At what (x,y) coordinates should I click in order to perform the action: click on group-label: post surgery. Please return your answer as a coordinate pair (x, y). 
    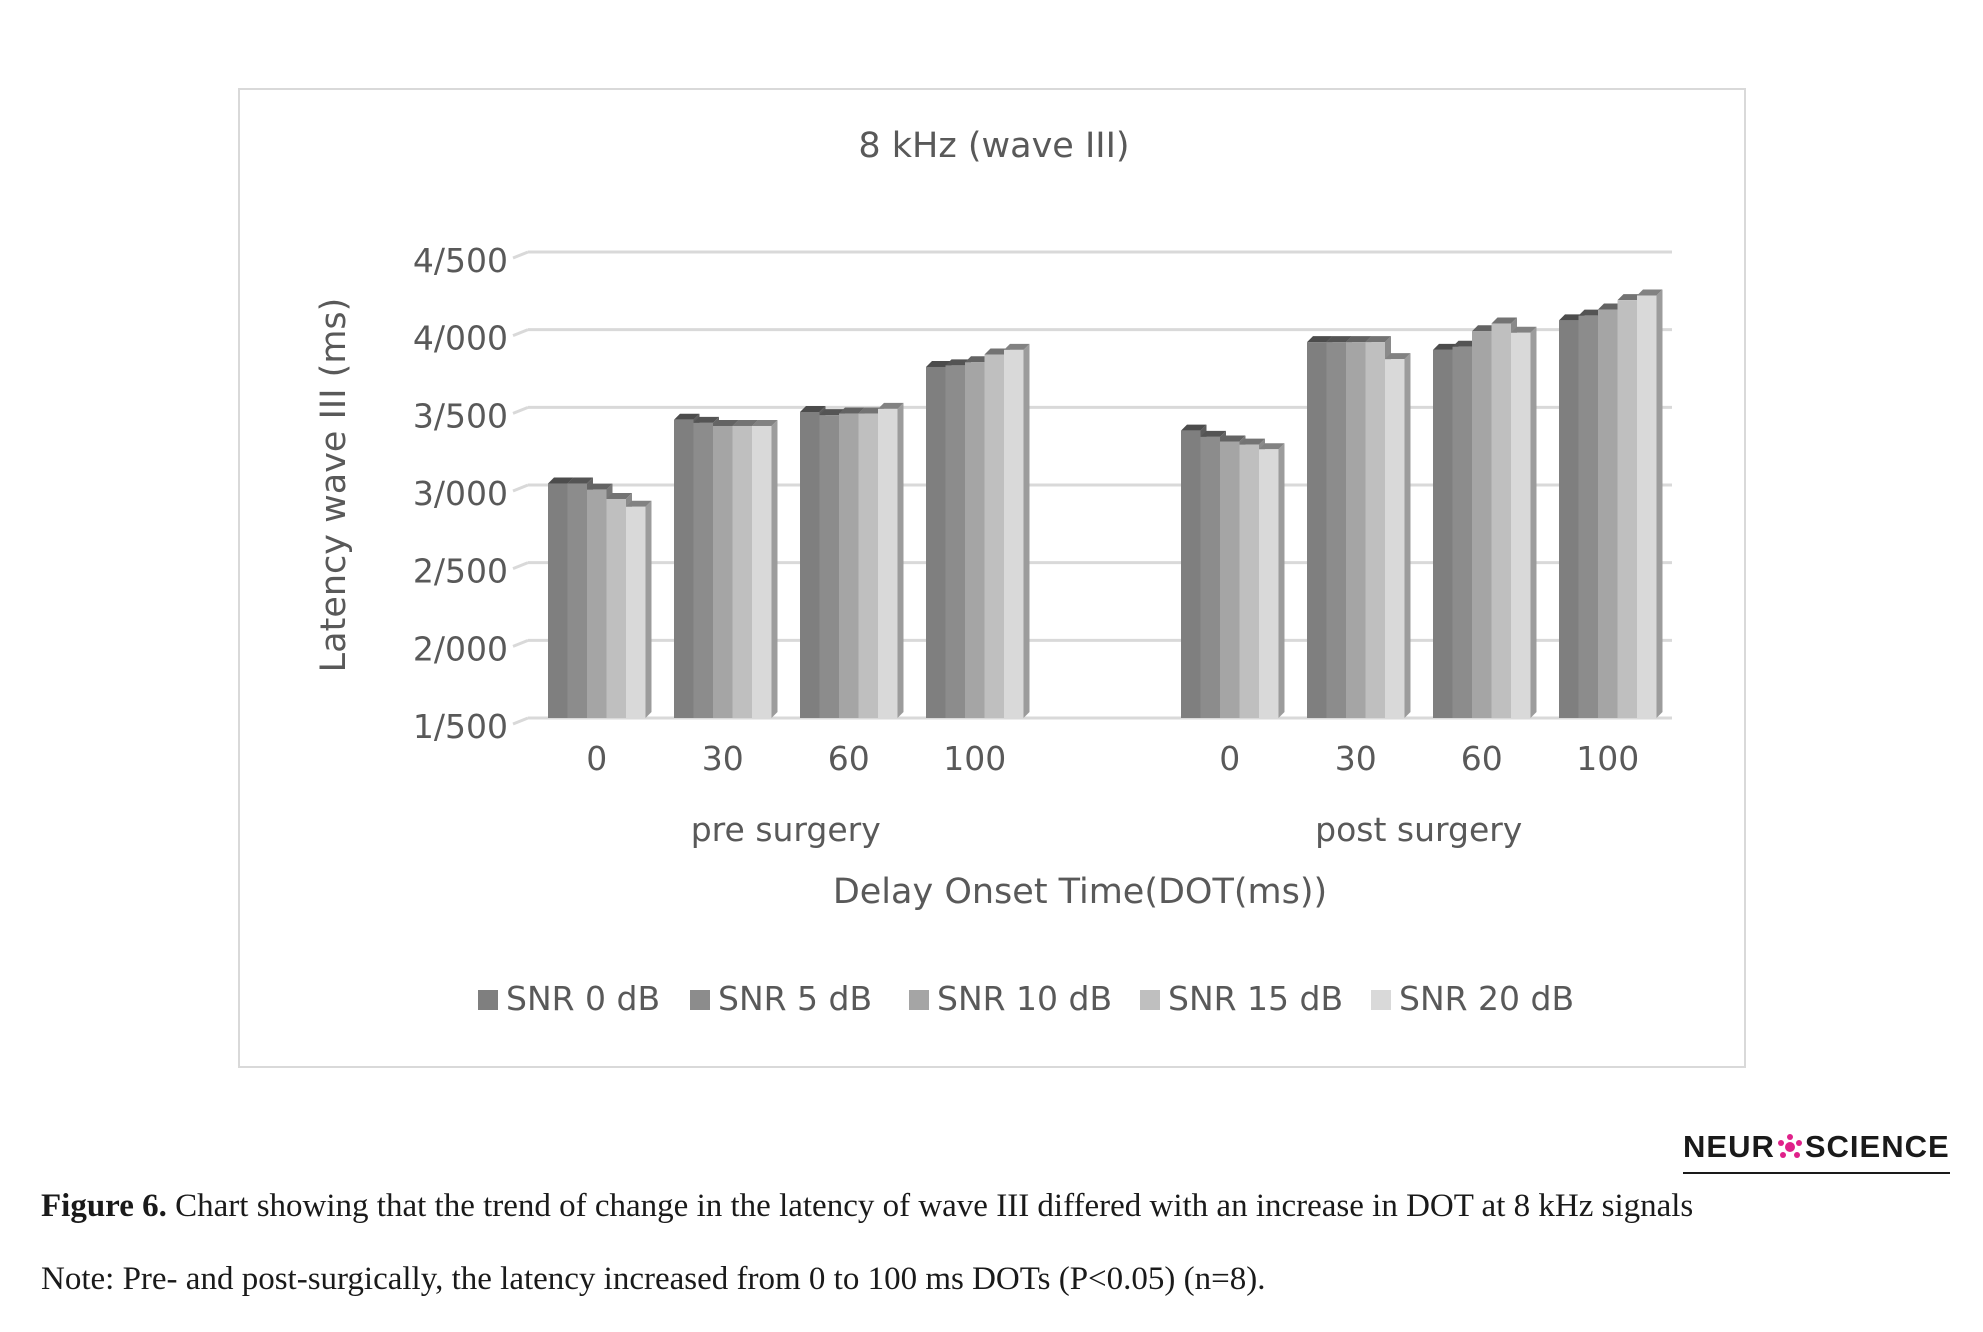
    Looking at the image, I should click on (1418, 829).